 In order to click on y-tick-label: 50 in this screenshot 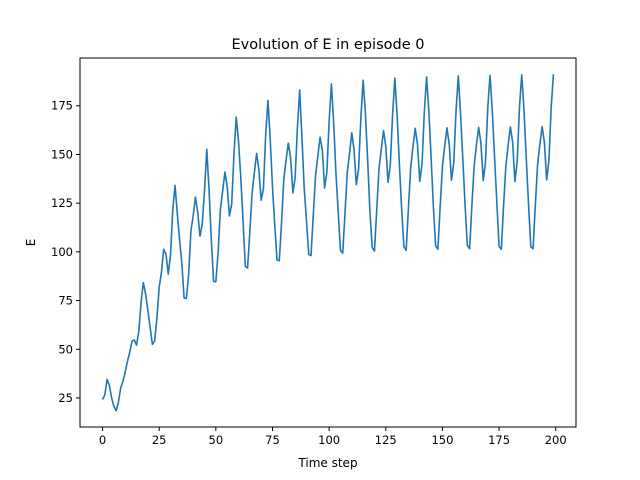, I will do `click(65, 349)`.